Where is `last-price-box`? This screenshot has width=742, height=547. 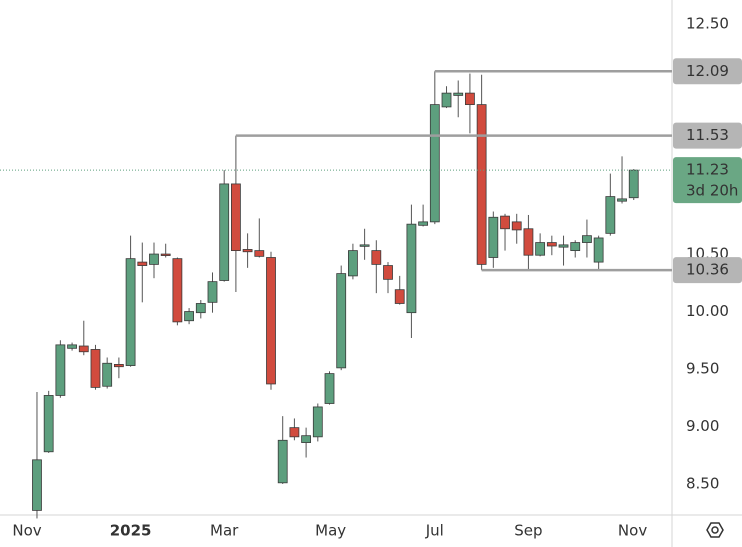 last-price-box is located at coordinates (707, 180).